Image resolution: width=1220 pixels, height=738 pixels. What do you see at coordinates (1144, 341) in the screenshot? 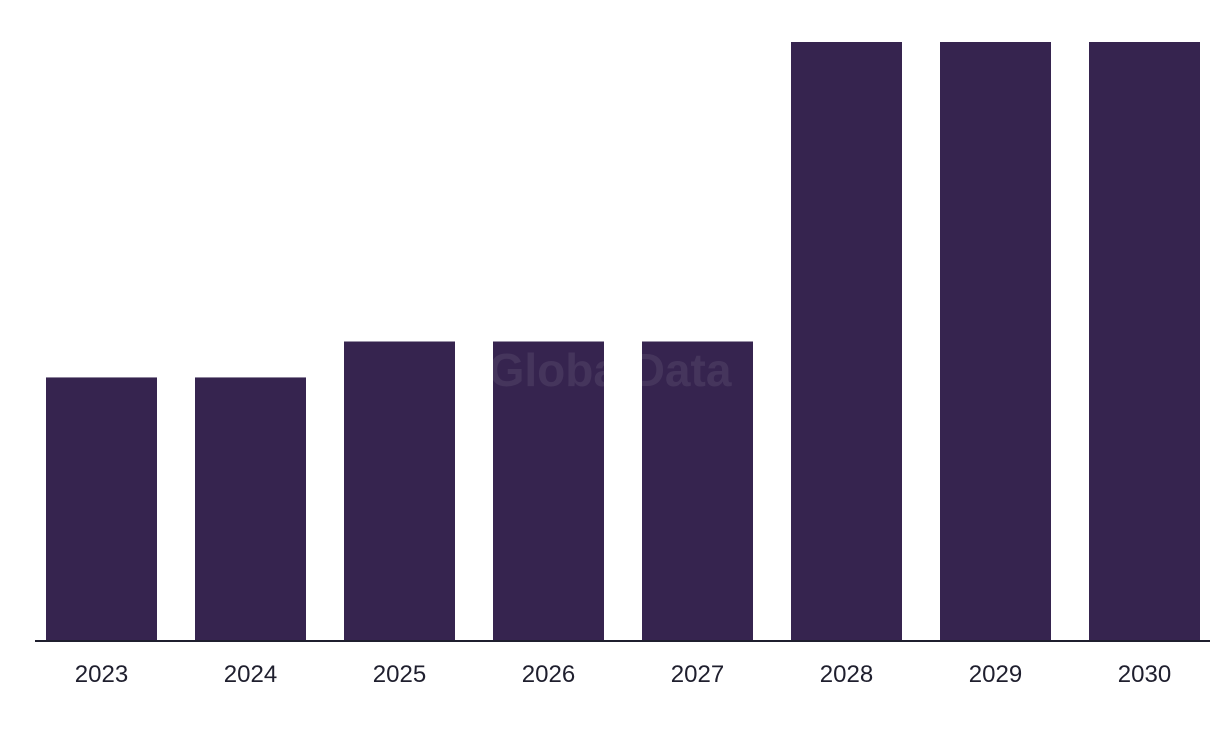
I see `bar-2030` at bounding box center [1144, 341].